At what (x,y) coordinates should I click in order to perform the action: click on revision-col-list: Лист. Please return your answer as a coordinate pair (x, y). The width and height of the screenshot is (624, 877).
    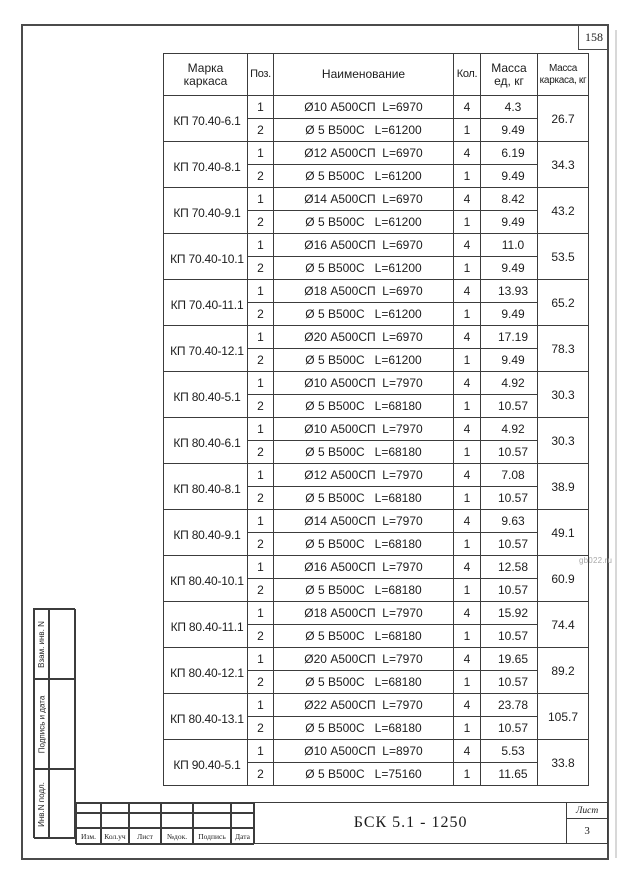
    Looking at the image, I should click on (145, 836).